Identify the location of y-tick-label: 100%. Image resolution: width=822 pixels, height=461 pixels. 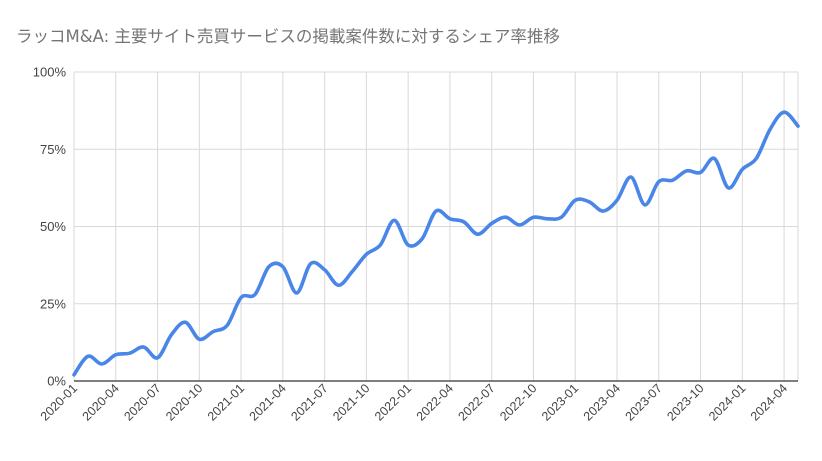
(50, 72).